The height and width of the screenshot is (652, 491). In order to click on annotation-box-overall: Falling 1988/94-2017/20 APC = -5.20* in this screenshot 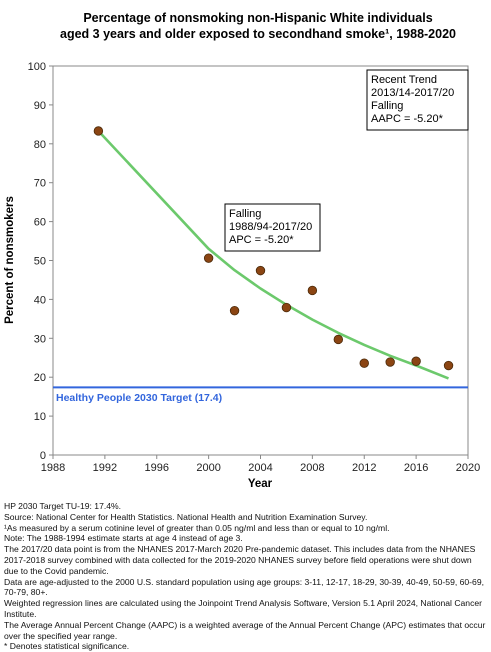, I will do `click(272, 227)`.